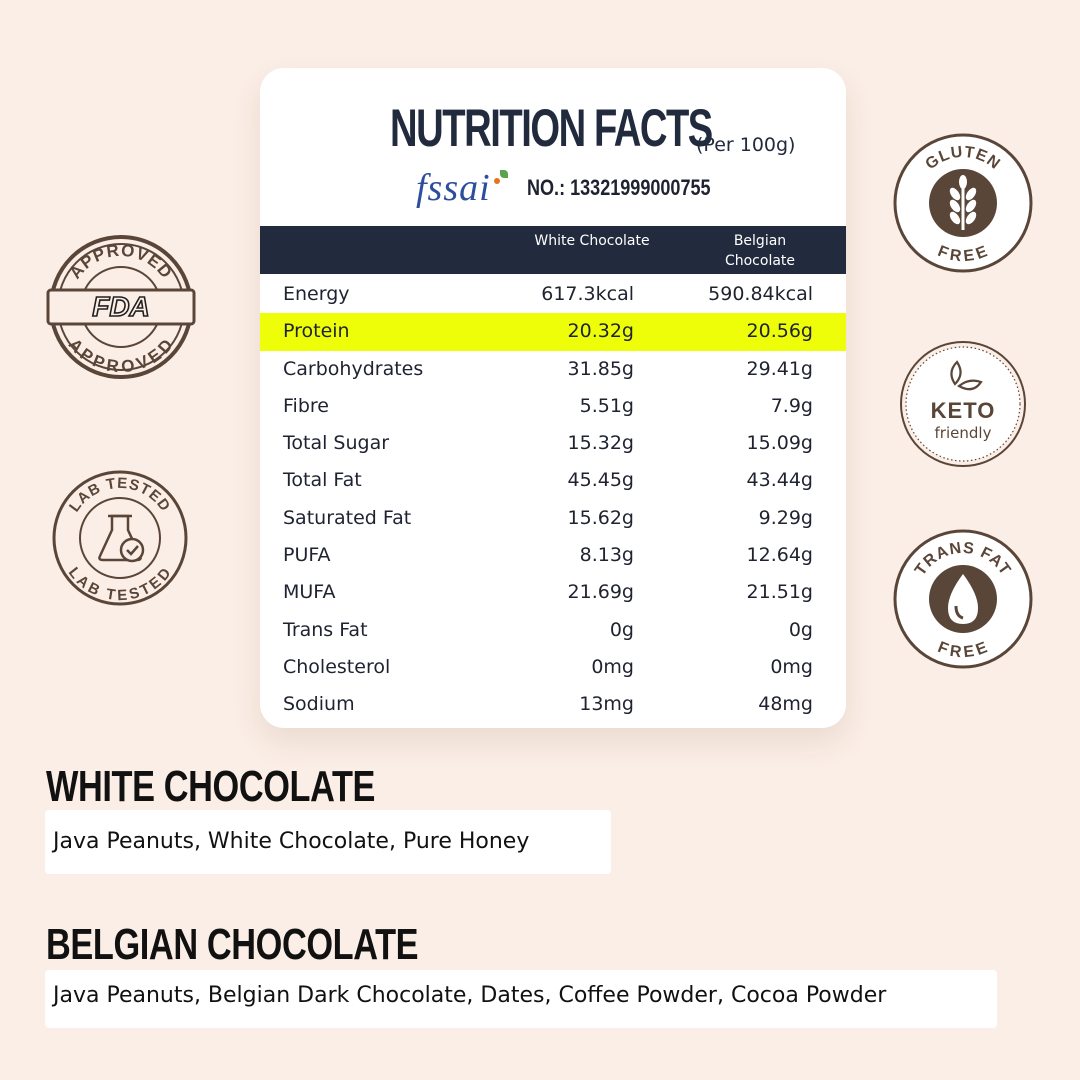 The image size is (1080, 1080). I want to click on nutrient-name: Total Sugar, so click(336, 443).